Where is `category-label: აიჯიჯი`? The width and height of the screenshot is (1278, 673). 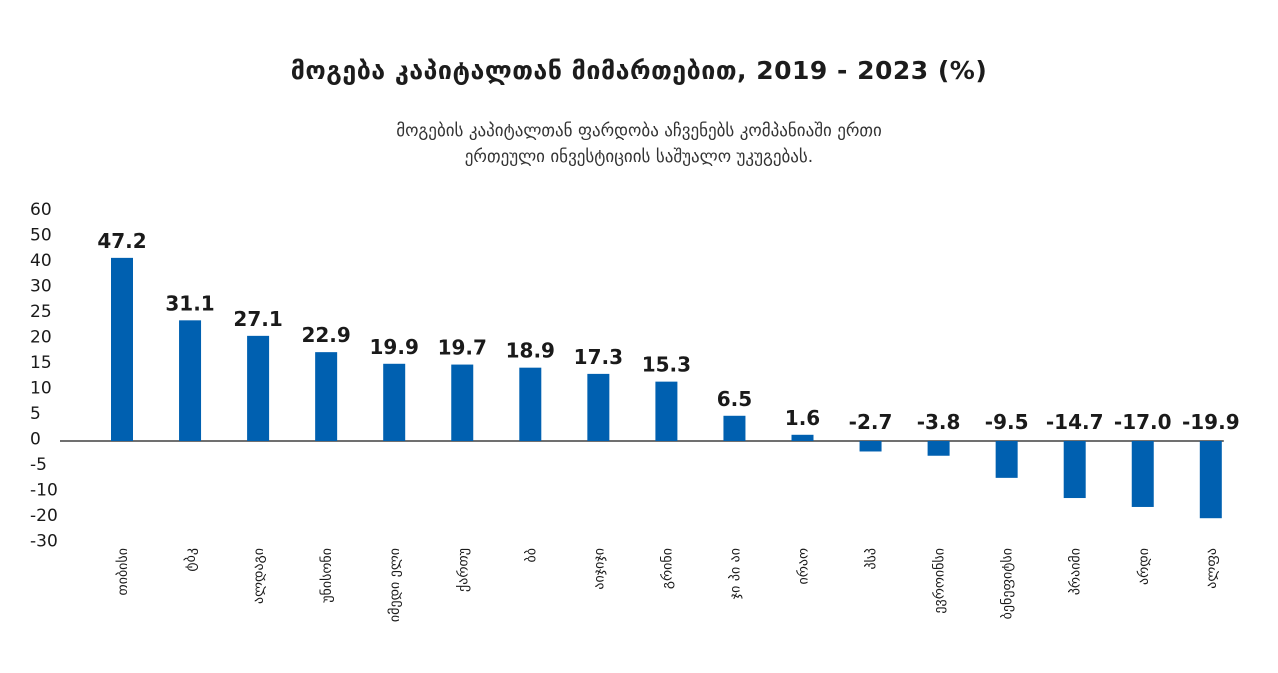 category-label: აიჯიჯი is located at coordinates (599, 569).